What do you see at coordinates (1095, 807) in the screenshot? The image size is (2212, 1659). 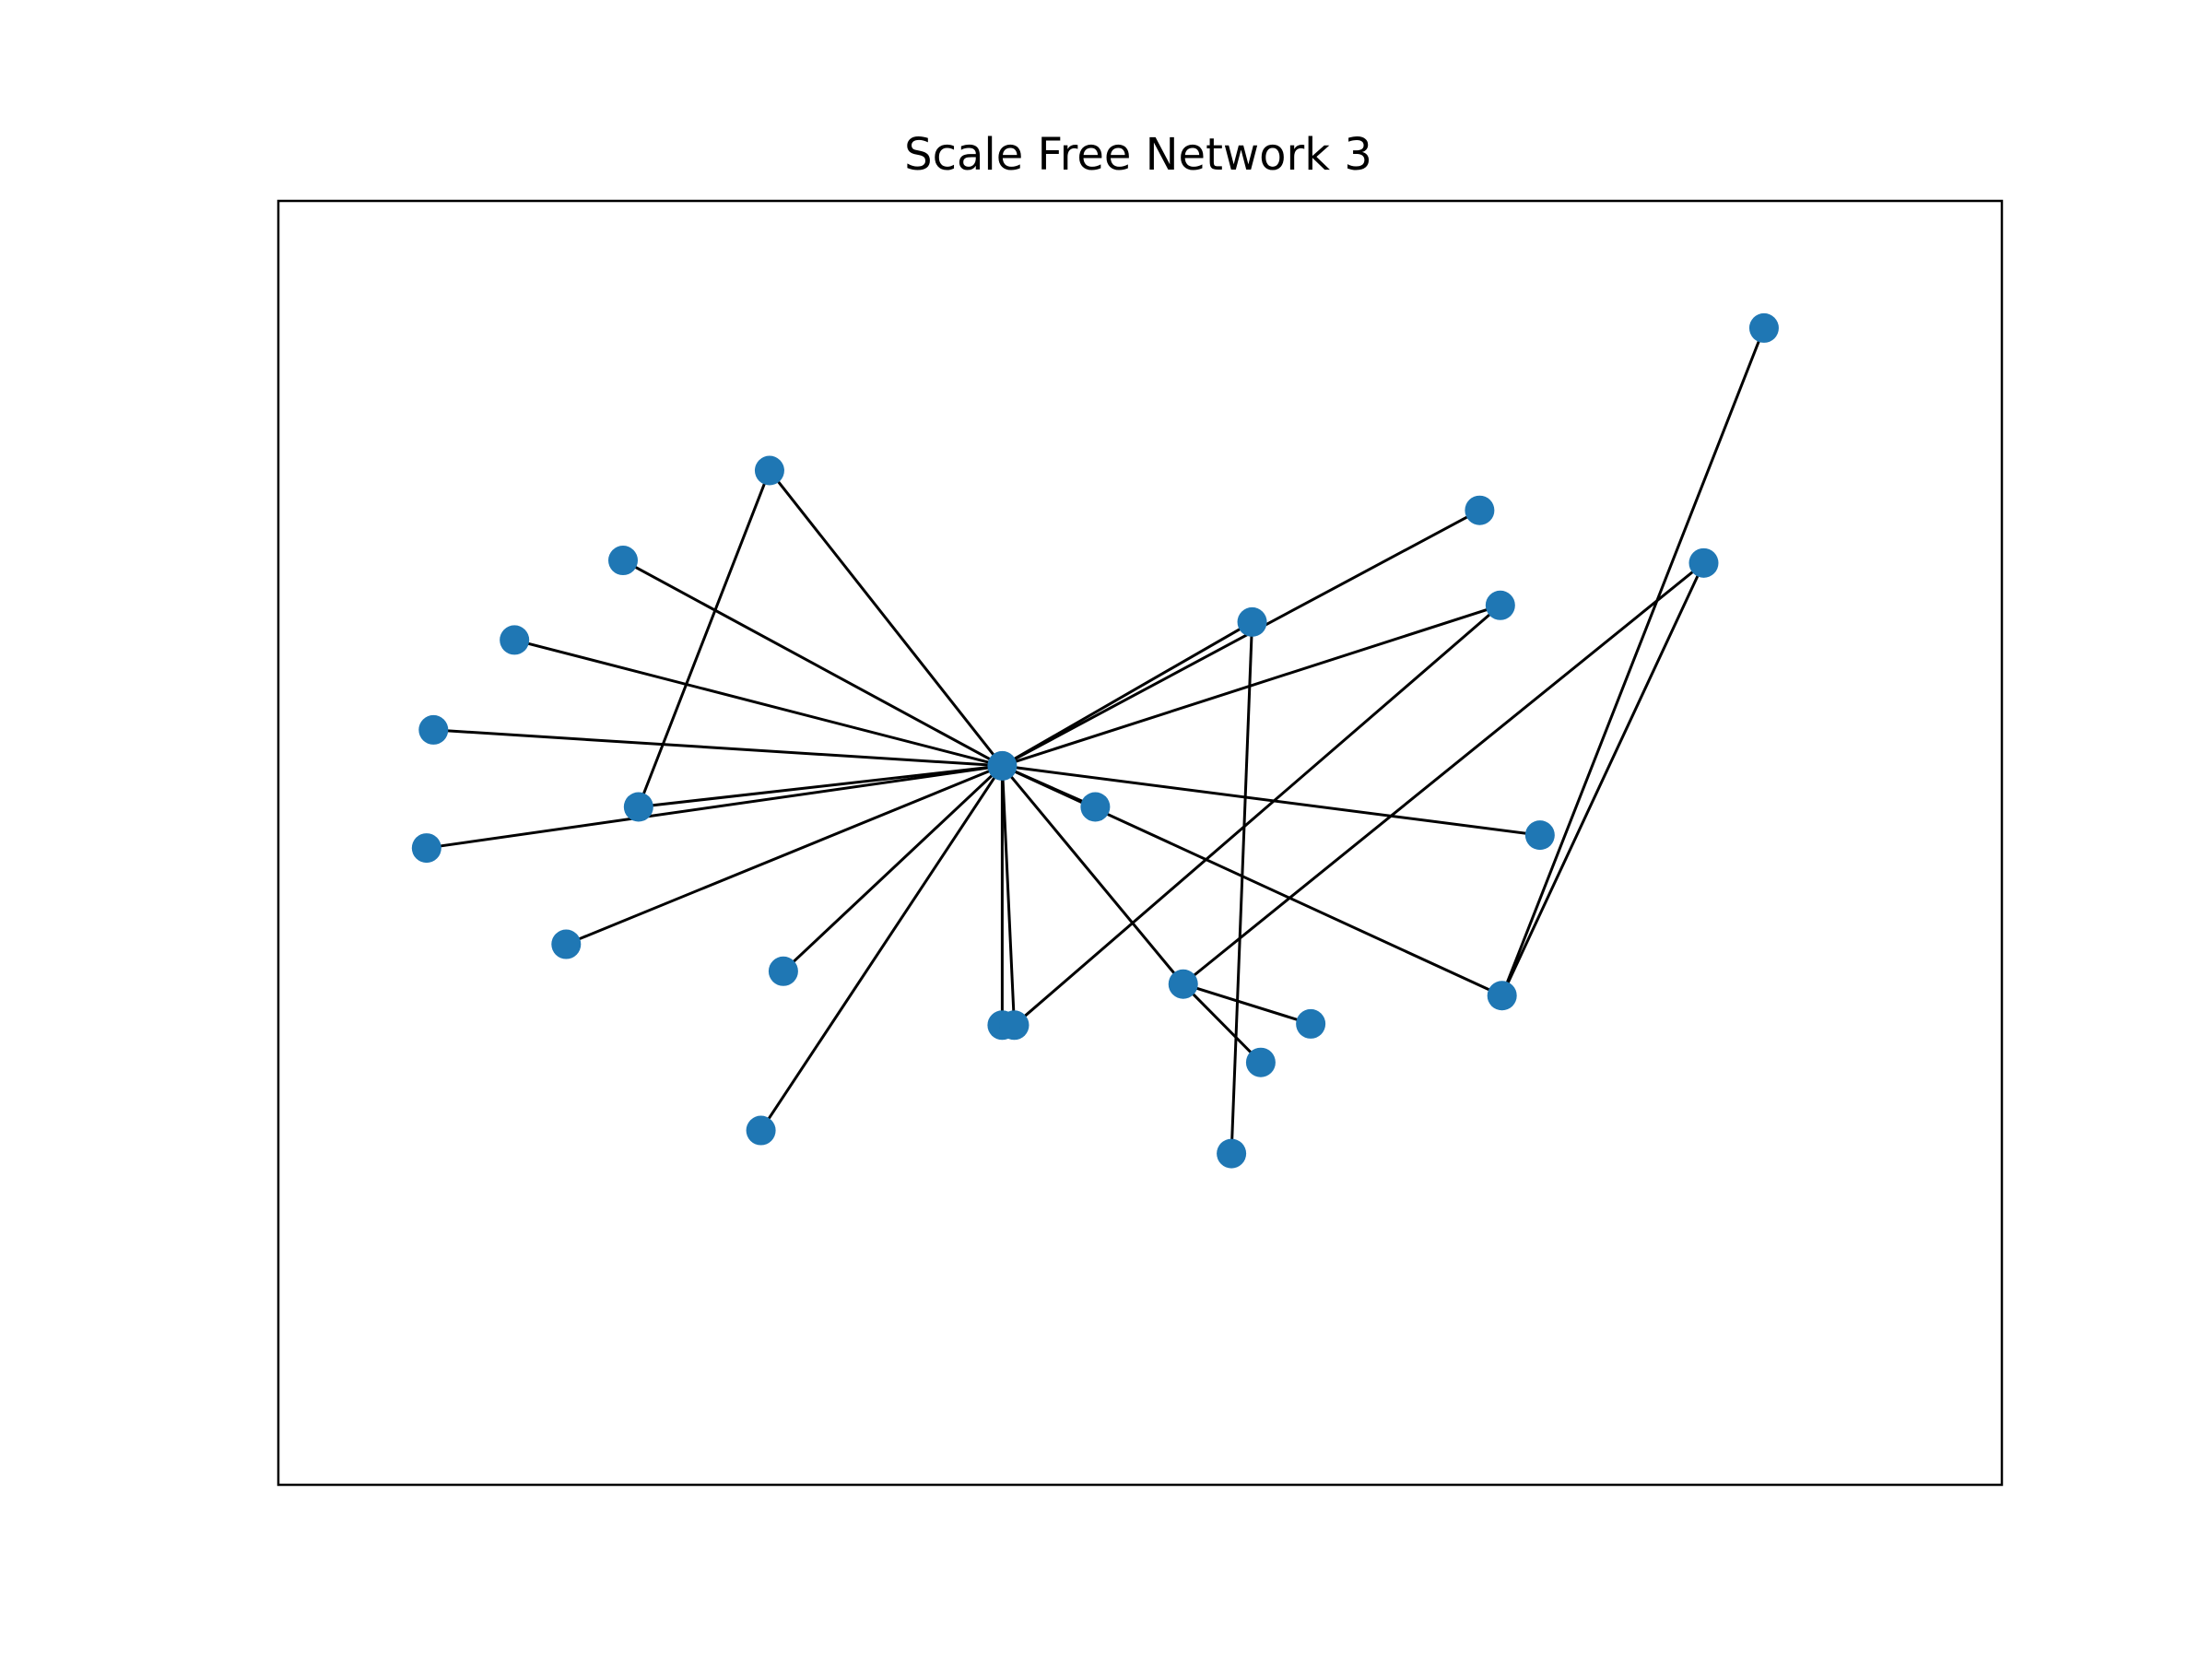 I see `node-n10` at bounding box center [1095, 807].